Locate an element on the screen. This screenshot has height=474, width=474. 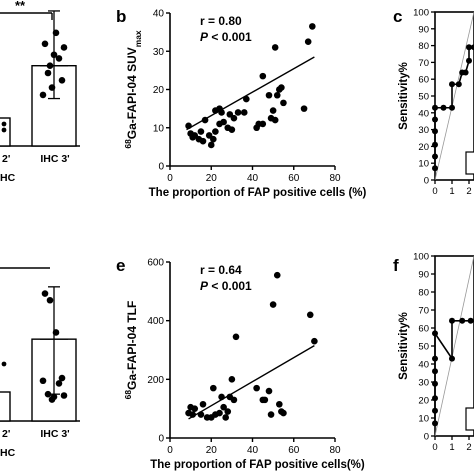
x-axis-title: The proportion of FAP positive cells (%) is located at coordinates (258, 193).